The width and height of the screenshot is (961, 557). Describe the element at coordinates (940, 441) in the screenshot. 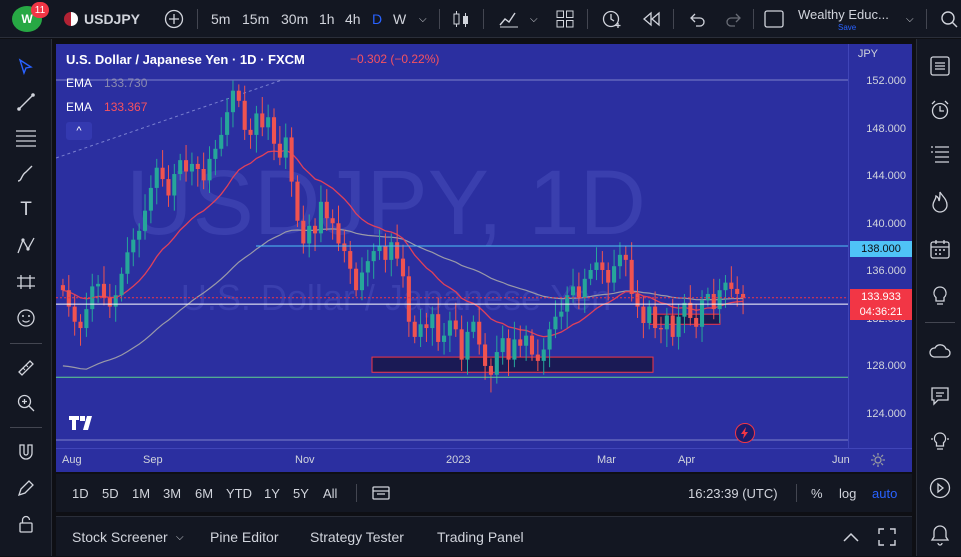

I see `notifications-lightbulb-icon` at that location.